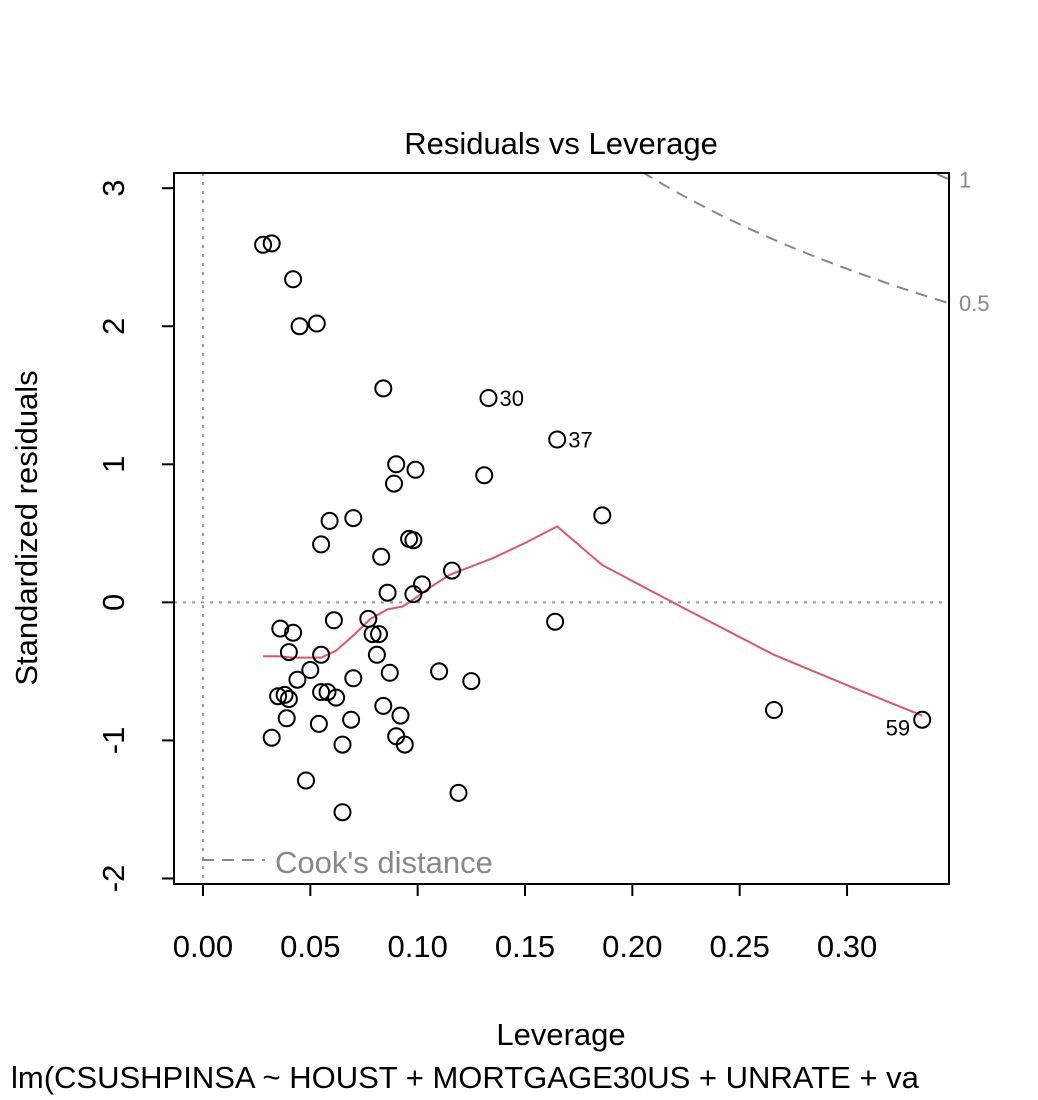 This screenshot has height=1100, width=1038. What do you see at coordinates (847, 946) in the screenshot?
I see `x-tick-label: 0.30` at bounding box center [847, 946].